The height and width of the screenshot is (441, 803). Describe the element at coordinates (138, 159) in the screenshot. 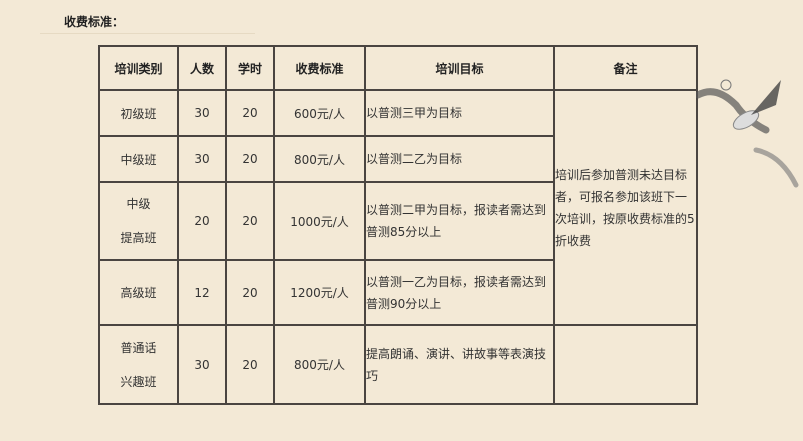

I see `category-cell: 中级班` at that location.